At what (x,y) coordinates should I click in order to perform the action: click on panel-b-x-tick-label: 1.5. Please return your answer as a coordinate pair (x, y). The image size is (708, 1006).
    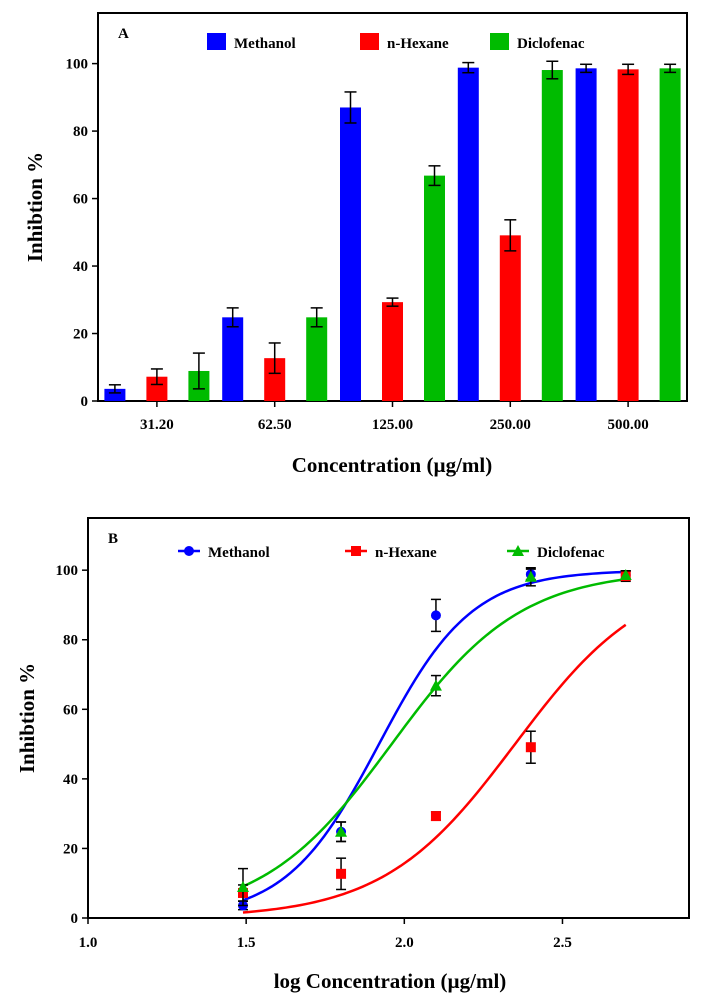
    Looking at the image, I should click on (246, 943).